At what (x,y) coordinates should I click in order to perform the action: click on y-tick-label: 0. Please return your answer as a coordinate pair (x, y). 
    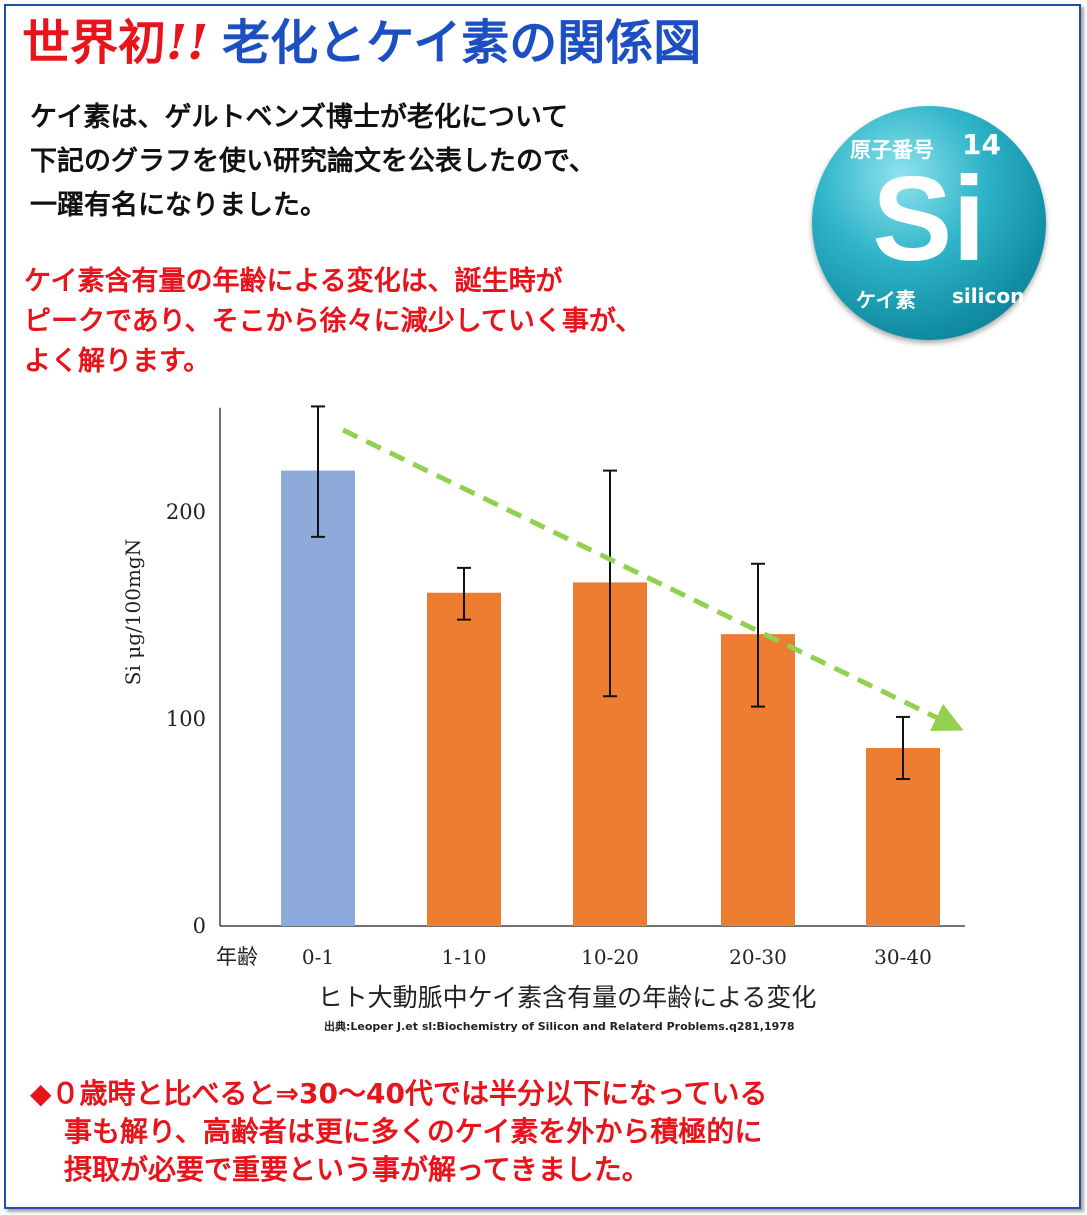
    Looking at the image, I should click on (199, 926).